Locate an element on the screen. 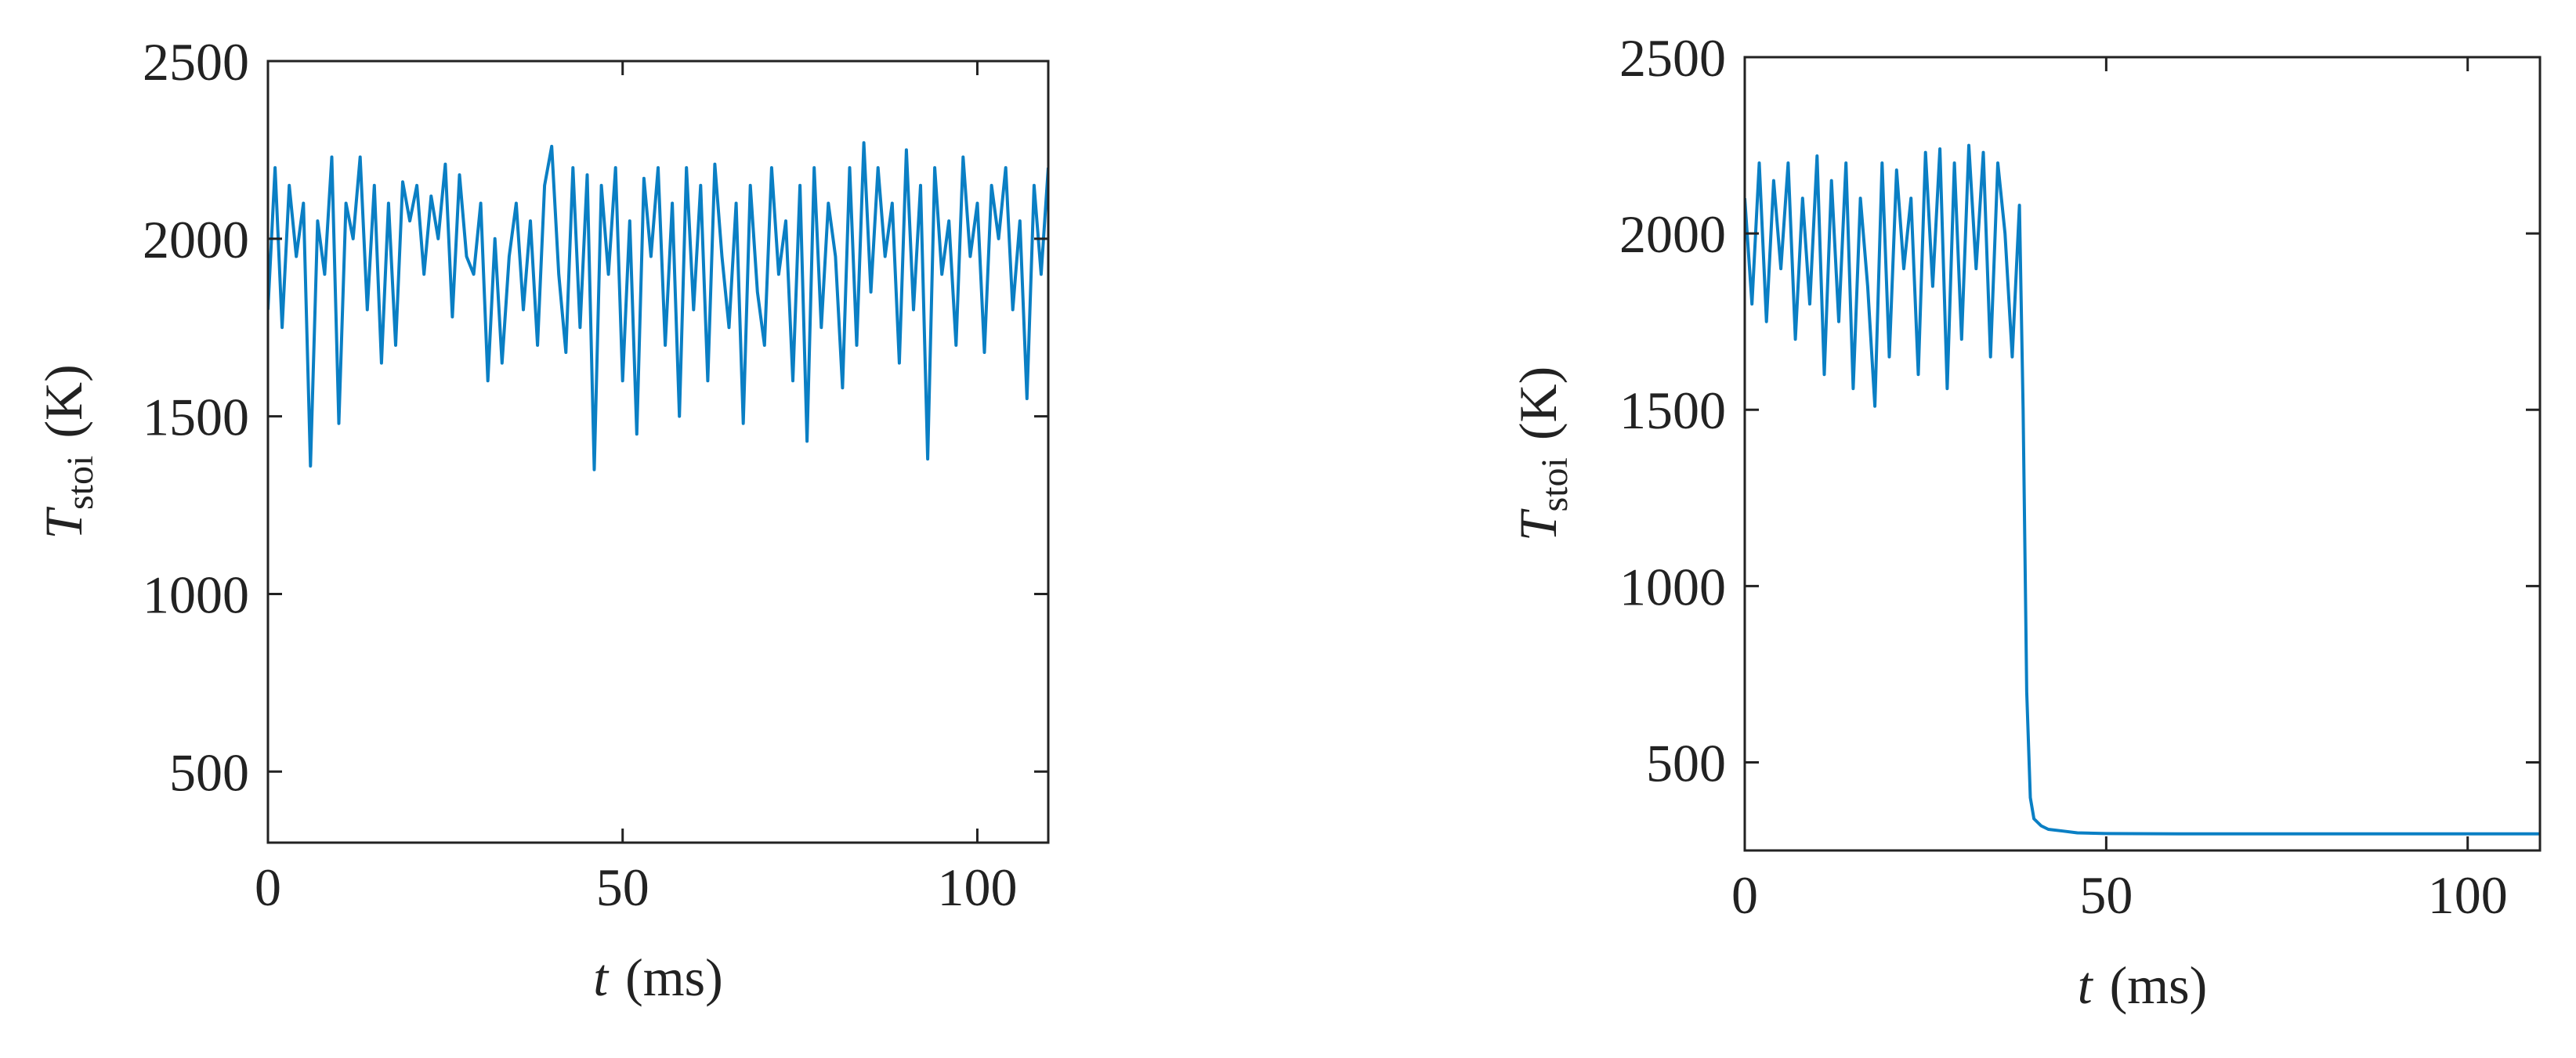  plot-area is located at coordinates (658, 306).